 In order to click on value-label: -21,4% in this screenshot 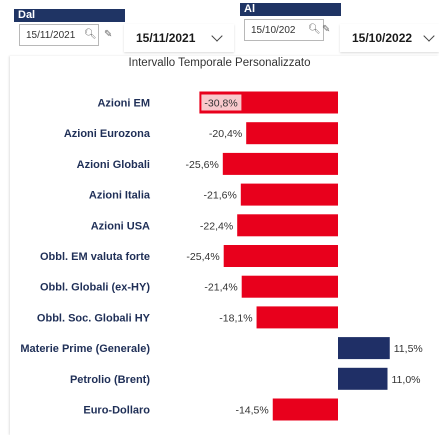, I will do `click(220, 288)`.